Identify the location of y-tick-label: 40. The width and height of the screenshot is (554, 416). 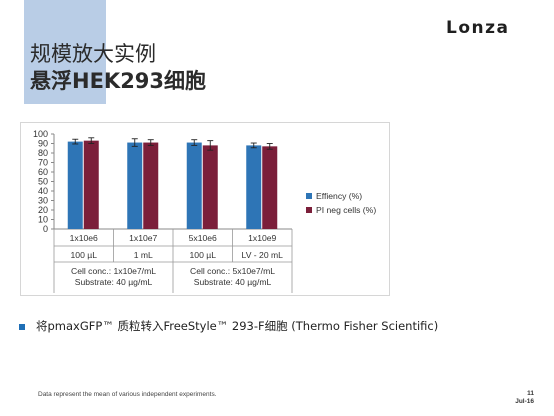
(43, 191).